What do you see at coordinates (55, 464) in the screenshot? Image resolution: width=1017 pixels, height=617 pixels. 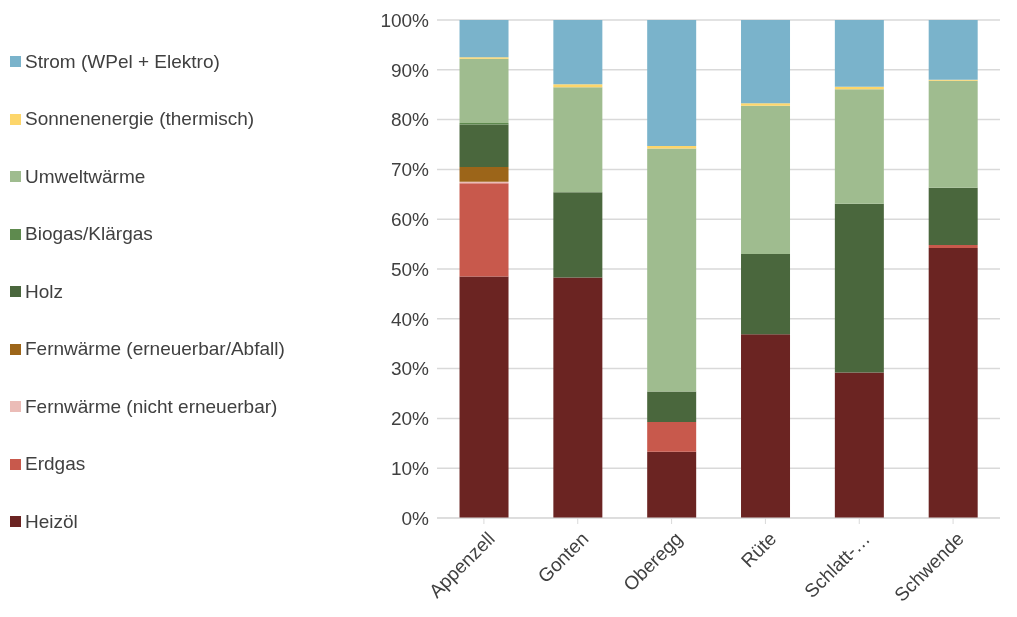 I see `legend-label: Erdgas` at bounding box center [55, 464].